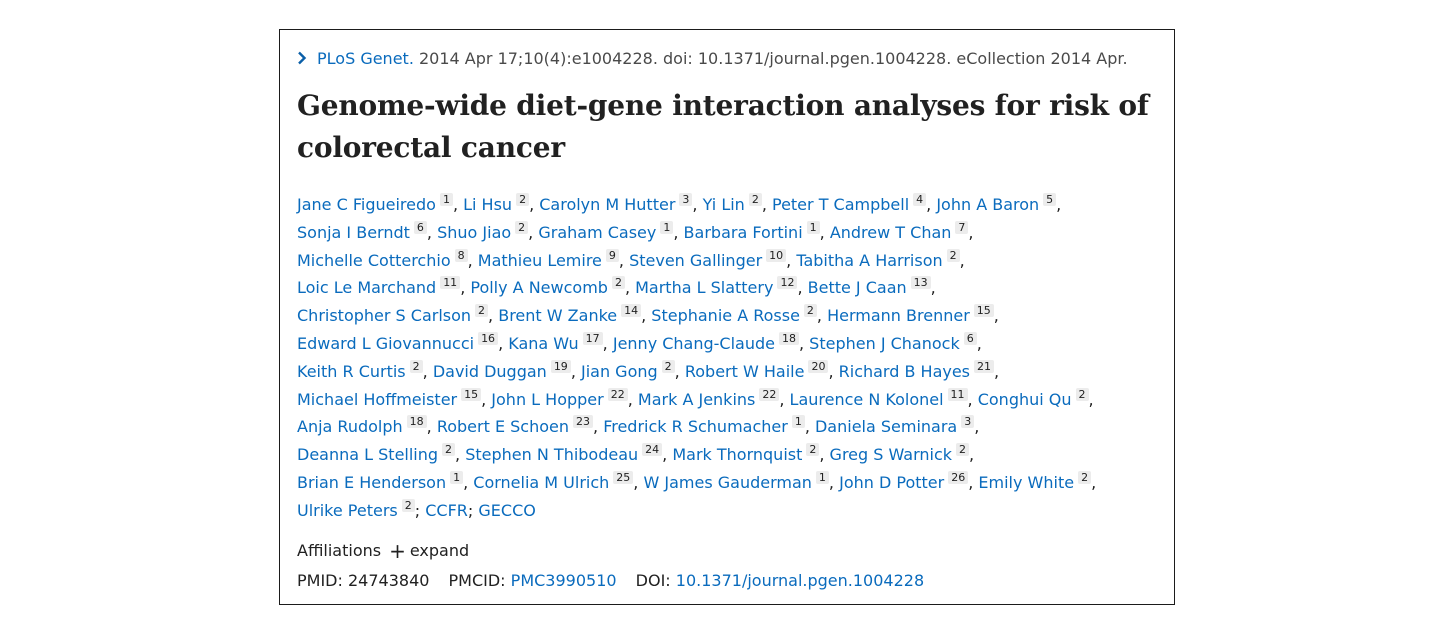 The image size is (1456, 637). I want to click on author-link: Conghui Qu, so click(1024, 399).